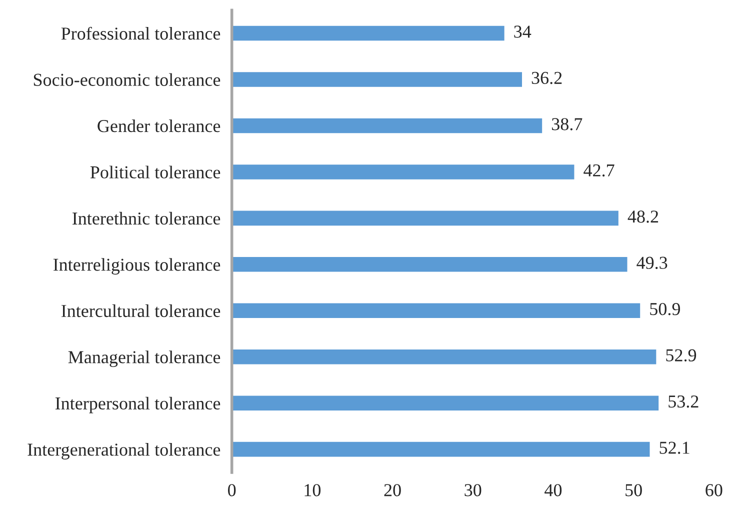 The image size is (736, 508). I want to click on x-tick-label: 10, so click(312, 490).